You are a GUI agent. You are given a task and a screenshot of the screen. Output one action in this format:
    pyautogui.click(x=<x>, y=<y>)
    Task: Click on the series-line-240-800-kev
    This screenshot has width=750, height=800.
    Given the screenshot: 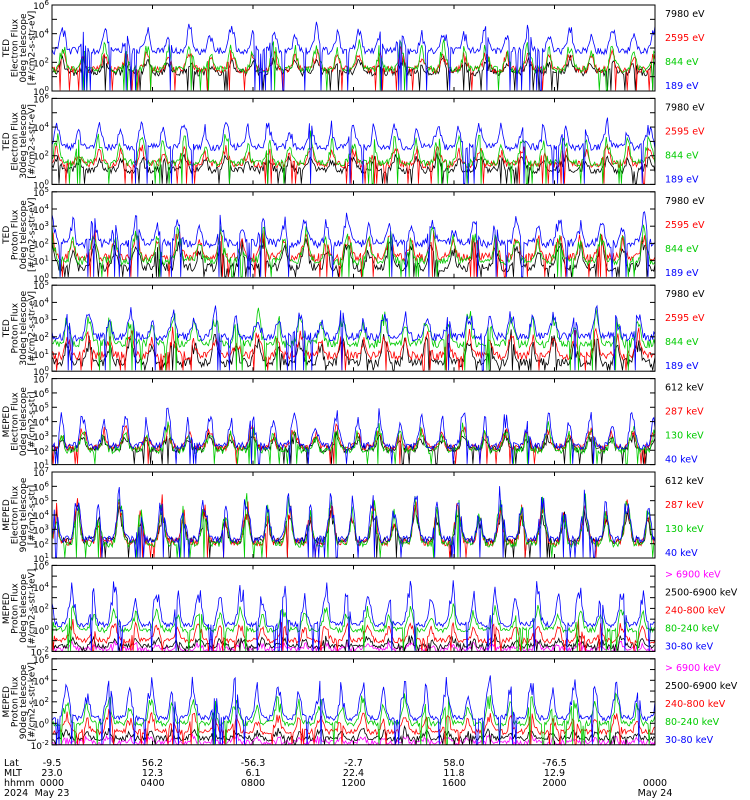 What is the action you would take?
    pyautogui.click(x=353, y=726)
    